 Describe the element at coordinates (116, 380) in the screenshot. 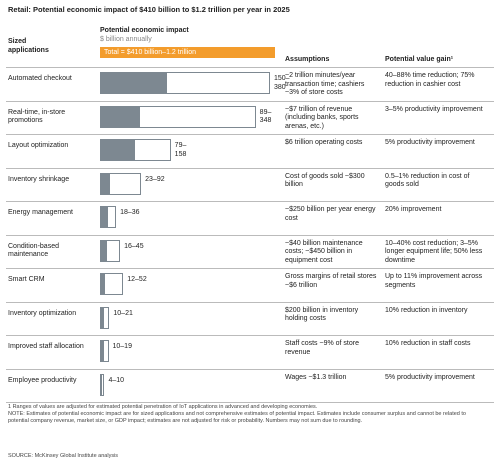

I see `range-label: 4–10` at that location.